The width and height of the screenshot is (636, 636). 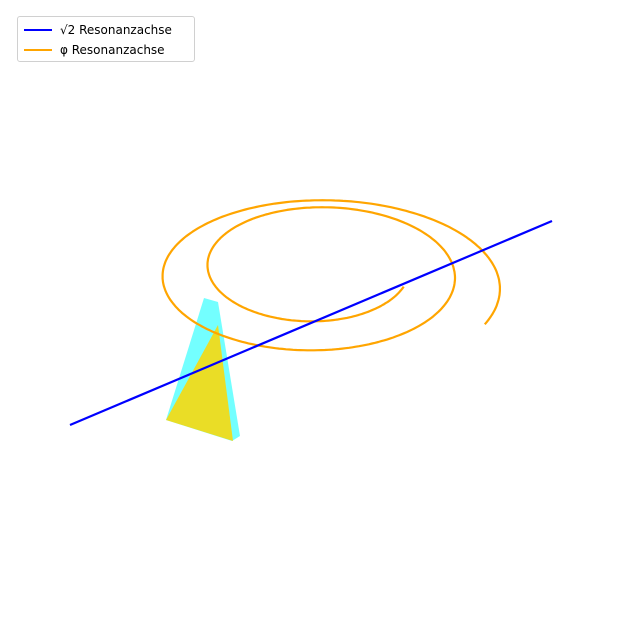 I want to click on legend-swatch-sqrt2, so click(x=38, y=30).